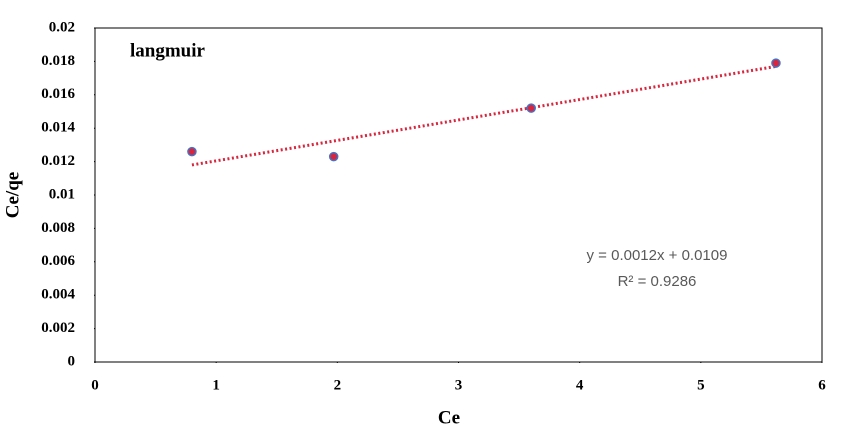 The height and width of the screenshot is (438, 846). Describe the element at coordinates (62, 194) in the screenshot. I see `y-tick-label: 0.01` at that location.